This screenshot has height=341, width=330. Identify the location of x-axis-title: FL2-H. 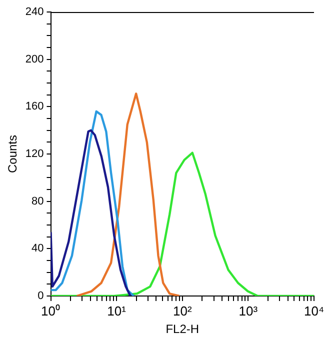
(183, 329).